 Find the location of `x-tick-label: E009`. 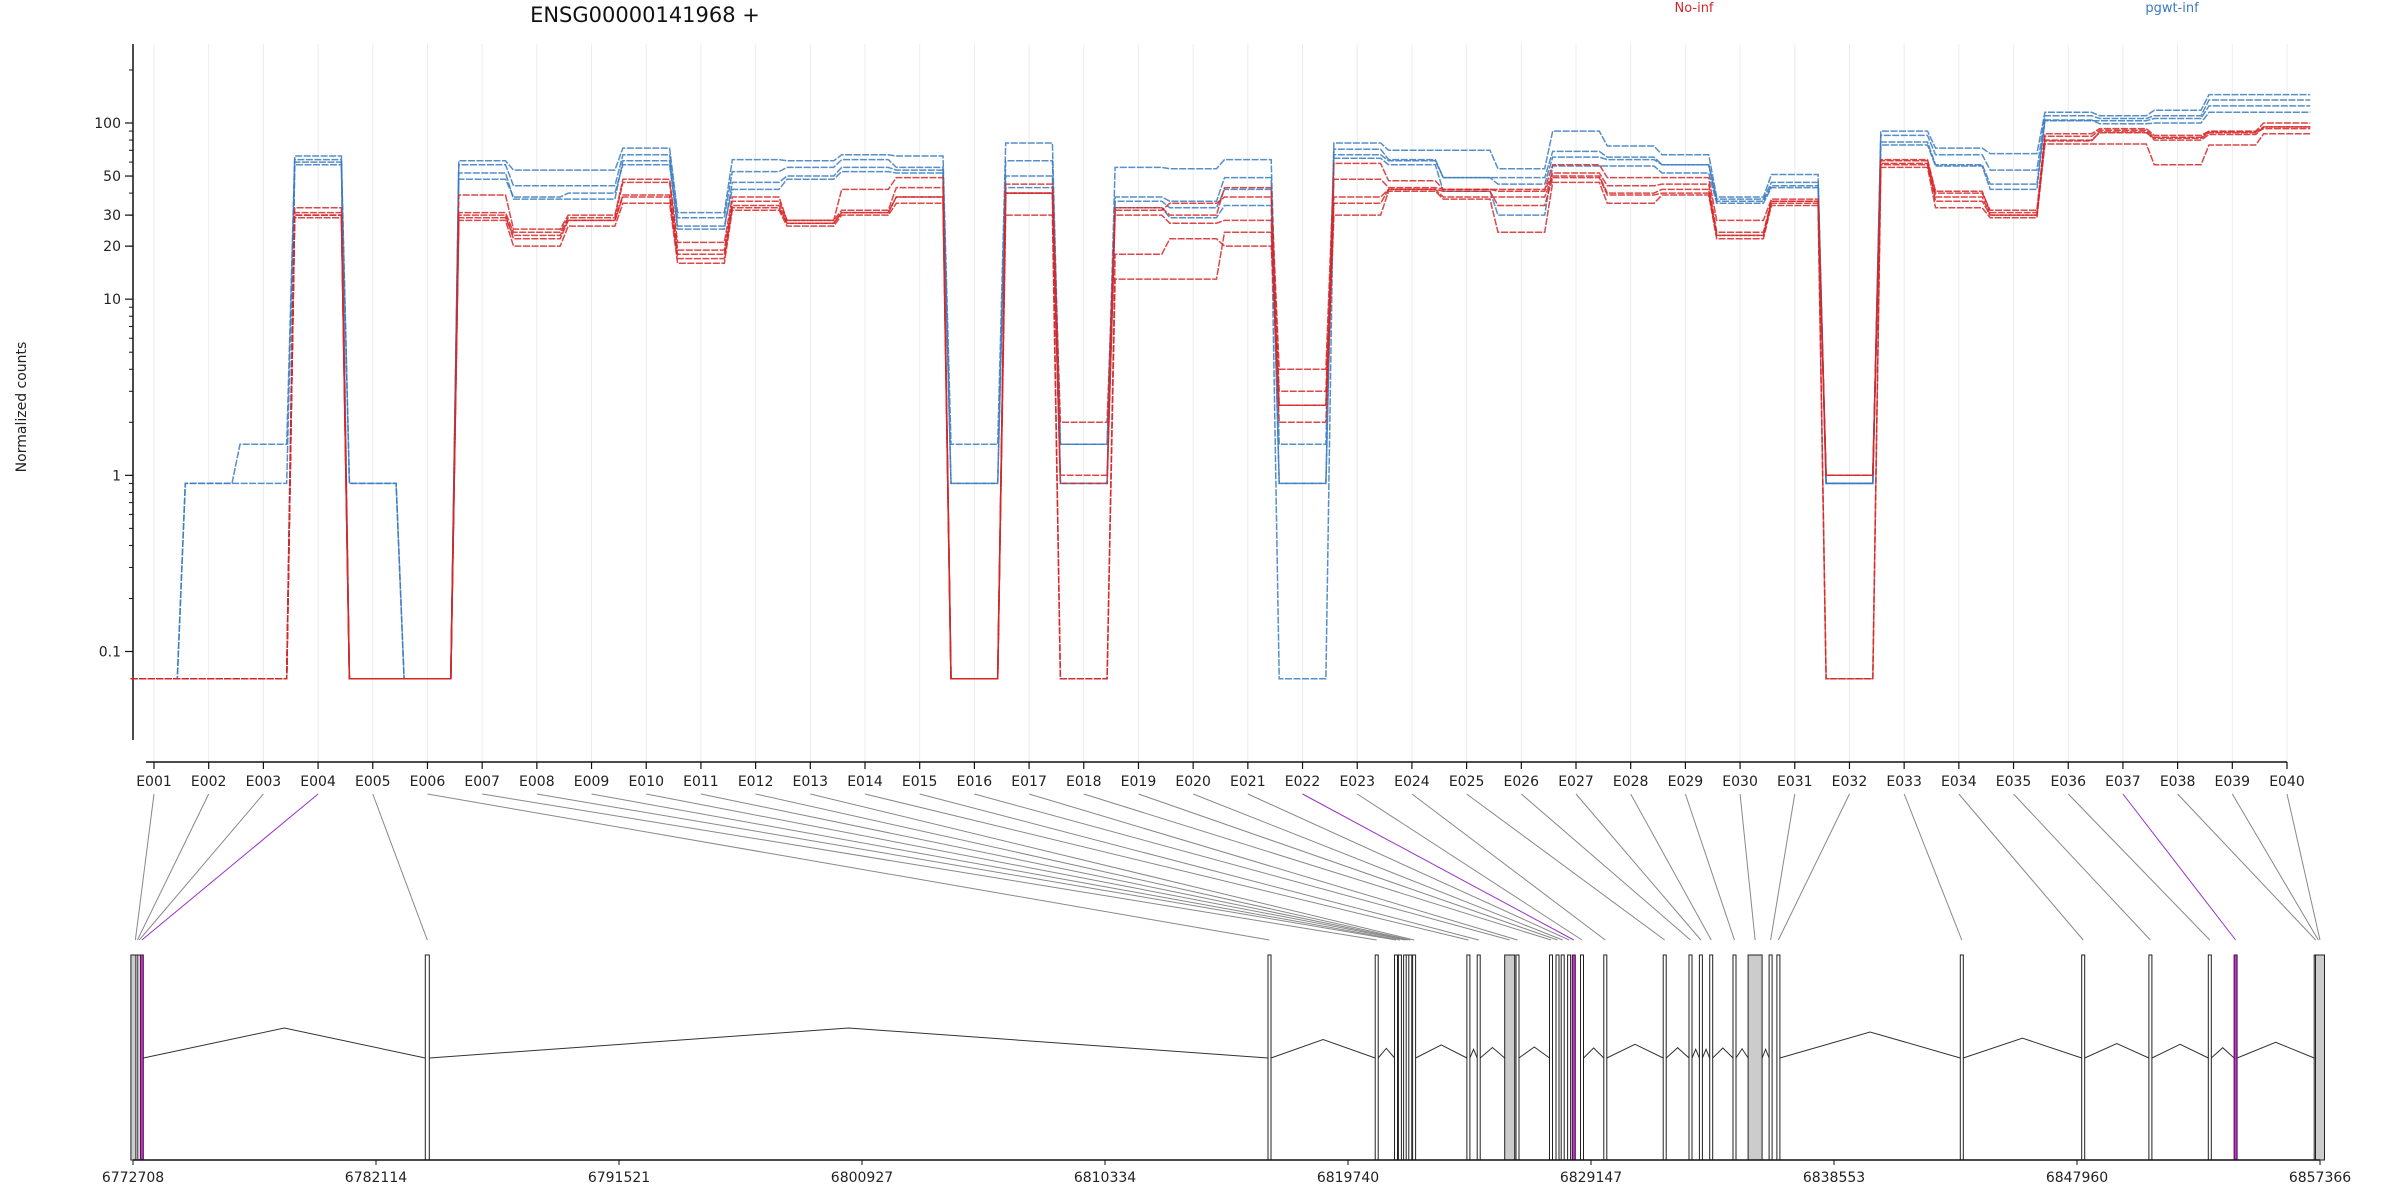

x-tick-label: E009 is located at coordinates (592, 782).